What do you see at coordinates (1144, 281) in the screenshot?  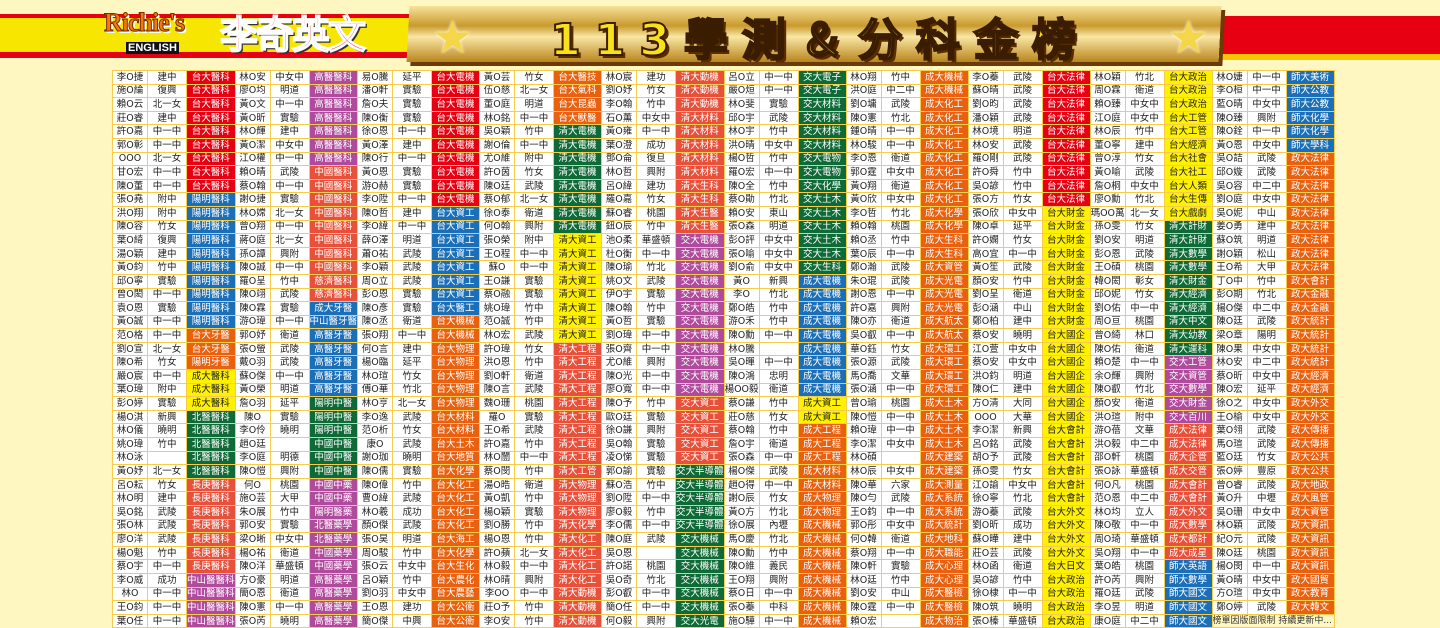 I see `school-name: 彰女` at bounding box center [1144, 281].